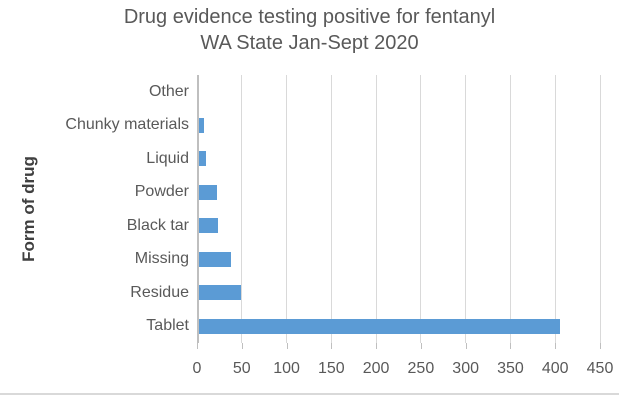 The image size is (619, 404). What do you see at coordinates (157, 225) in the screenshot?
I see `category-label-black-tar: Black tar` at bounding box center [157, 225].